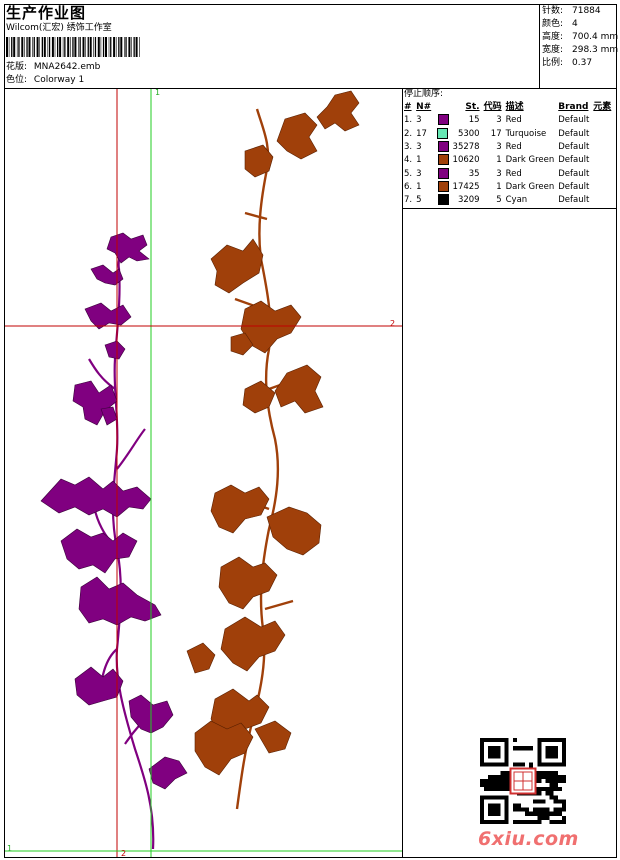 Image resolution: width=620 pixels, height=860 pixels. Describe the element at coordinates (474, 120) in the screenshot. I see `stop-stitches: 15` at that location.